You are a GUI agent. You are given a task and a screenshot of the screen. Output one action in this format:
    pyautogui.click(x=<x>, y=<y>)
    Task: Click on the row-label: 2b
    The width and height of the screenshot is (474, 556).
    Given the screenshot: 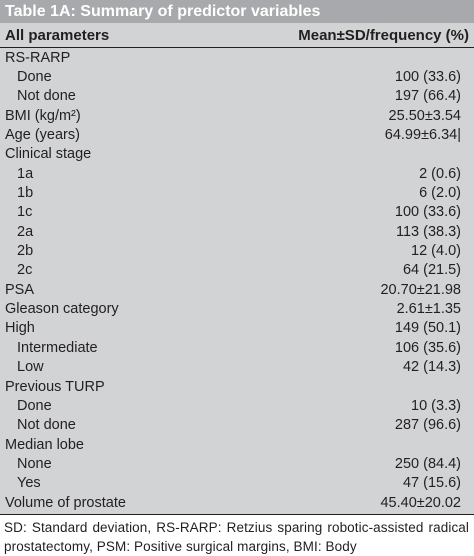 What is the action you would take?
    pyautogui.click(x=25, y=251)
    